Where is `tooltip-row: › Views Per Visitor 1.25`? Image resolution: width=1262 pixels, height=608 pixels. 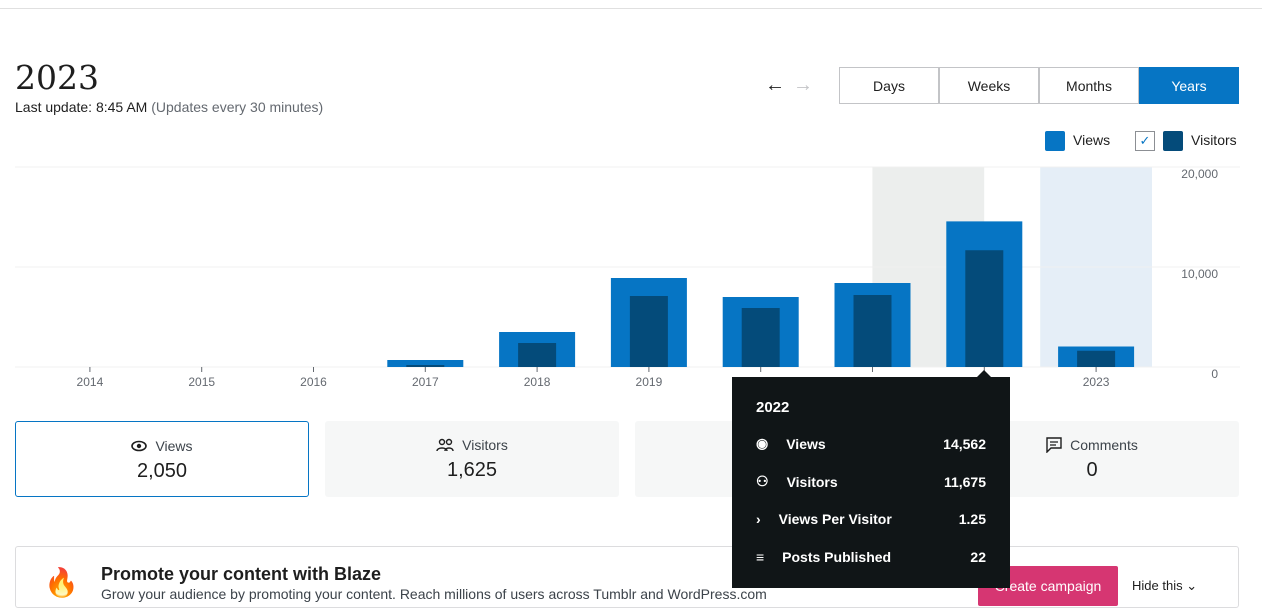
tooltip-row: › Views Per Visitor 1.25 is located at coordinates (871, 519).